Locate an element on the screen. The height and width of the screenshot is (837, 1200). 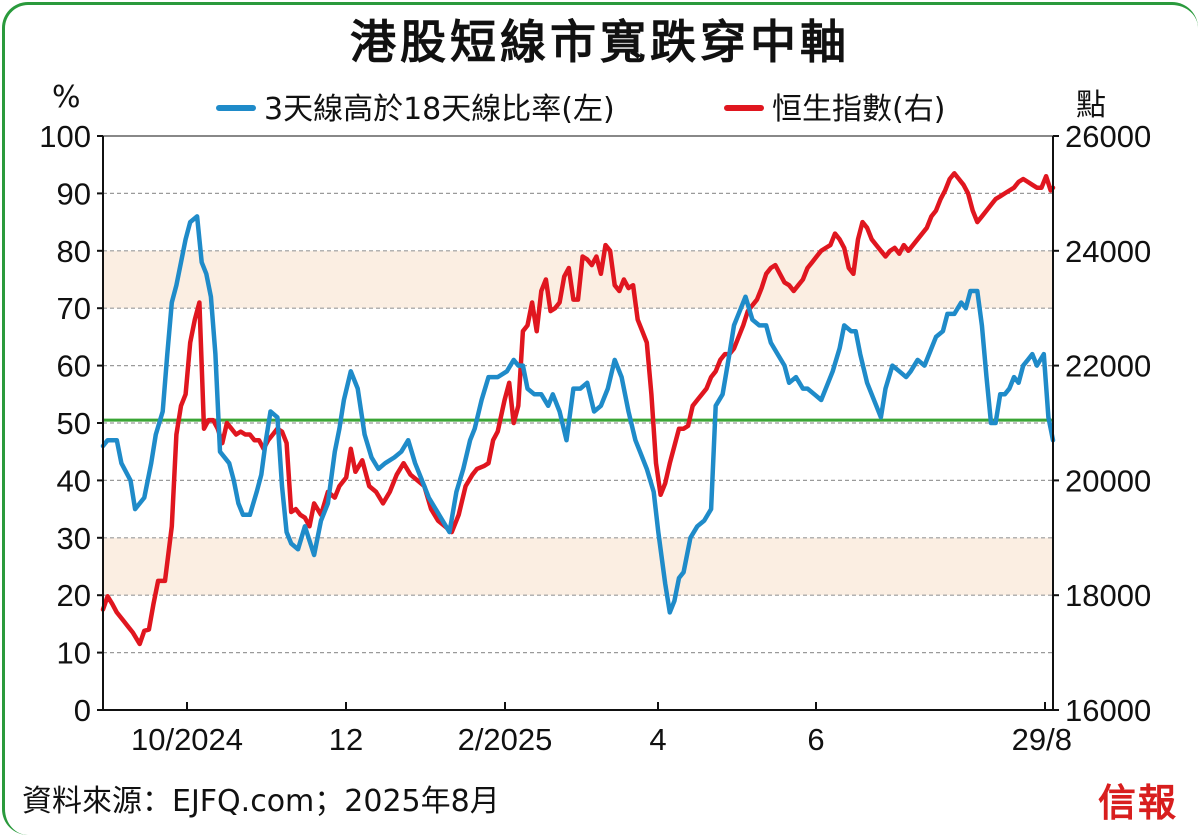
brand-logo: 信報 is located at coordinates (1138, 802).